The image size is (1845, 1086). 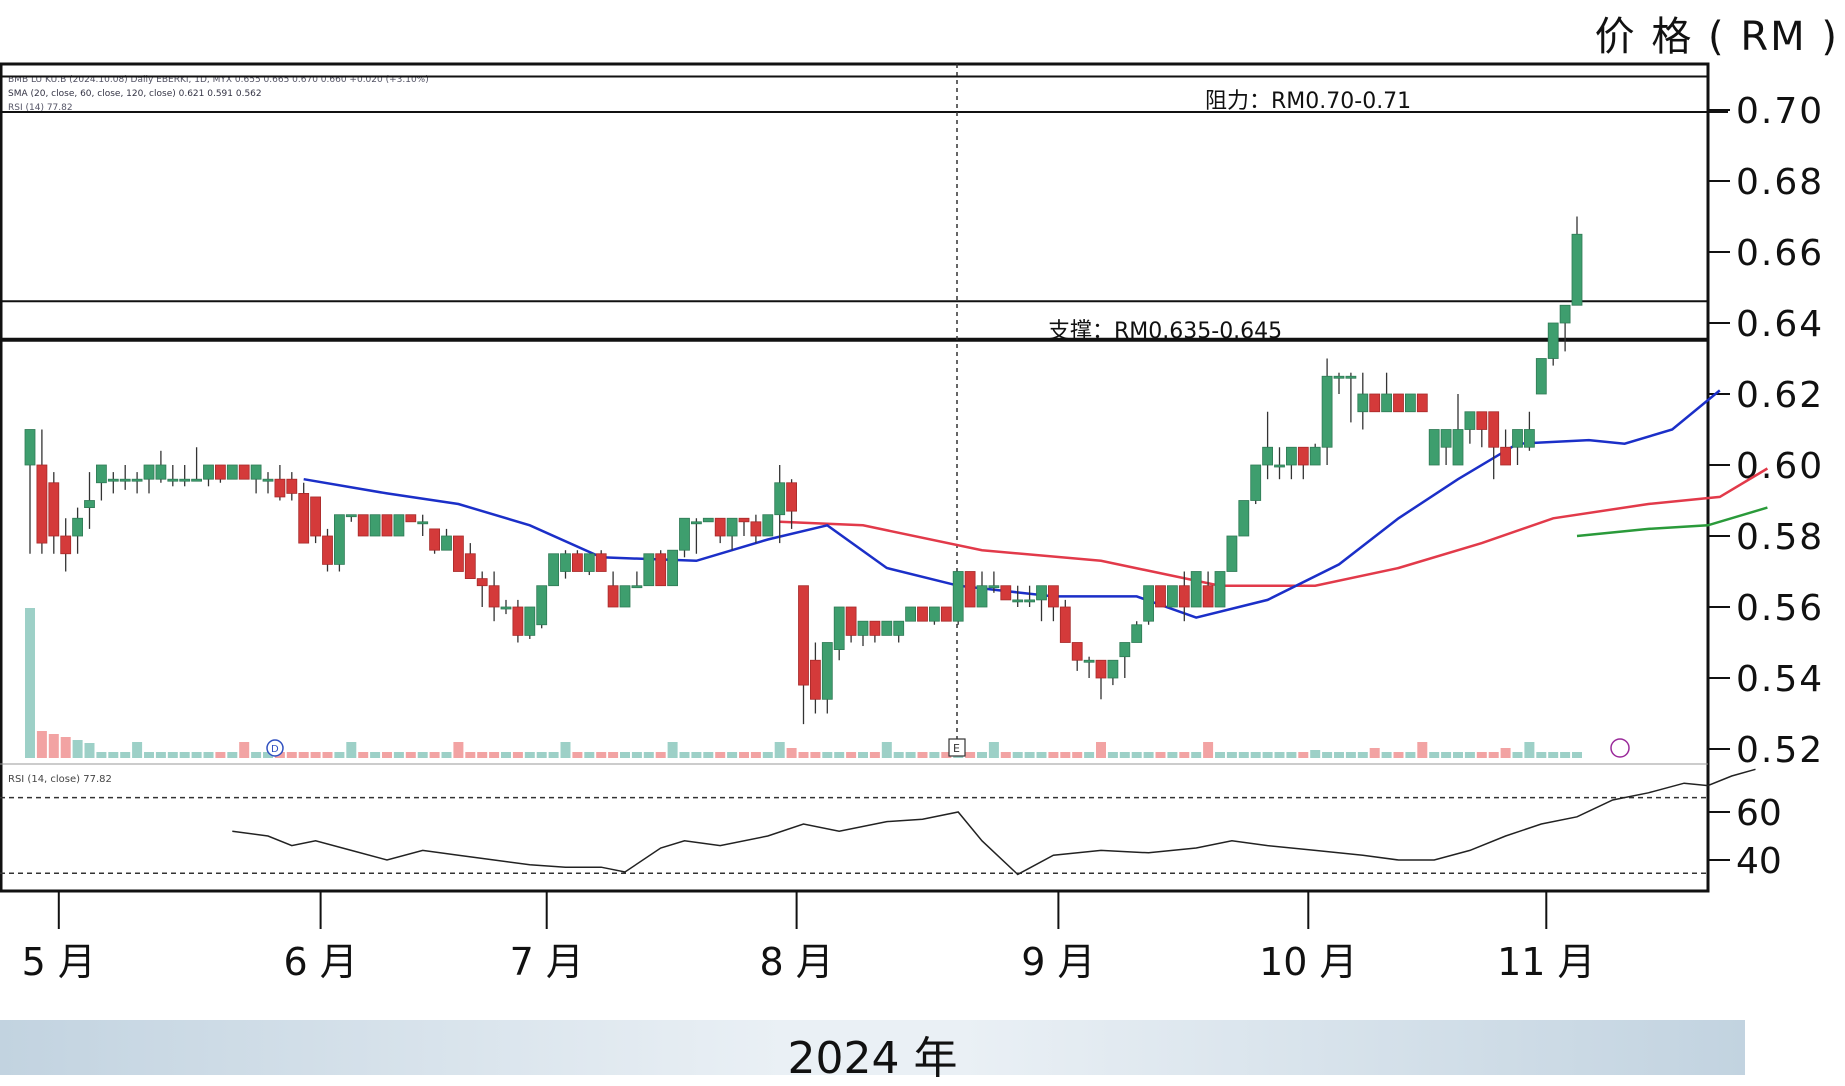 What do you see at coordinates (275, 749) in the screenshot?
I see `event-marker-label: D` at bounding box center [275, 749].